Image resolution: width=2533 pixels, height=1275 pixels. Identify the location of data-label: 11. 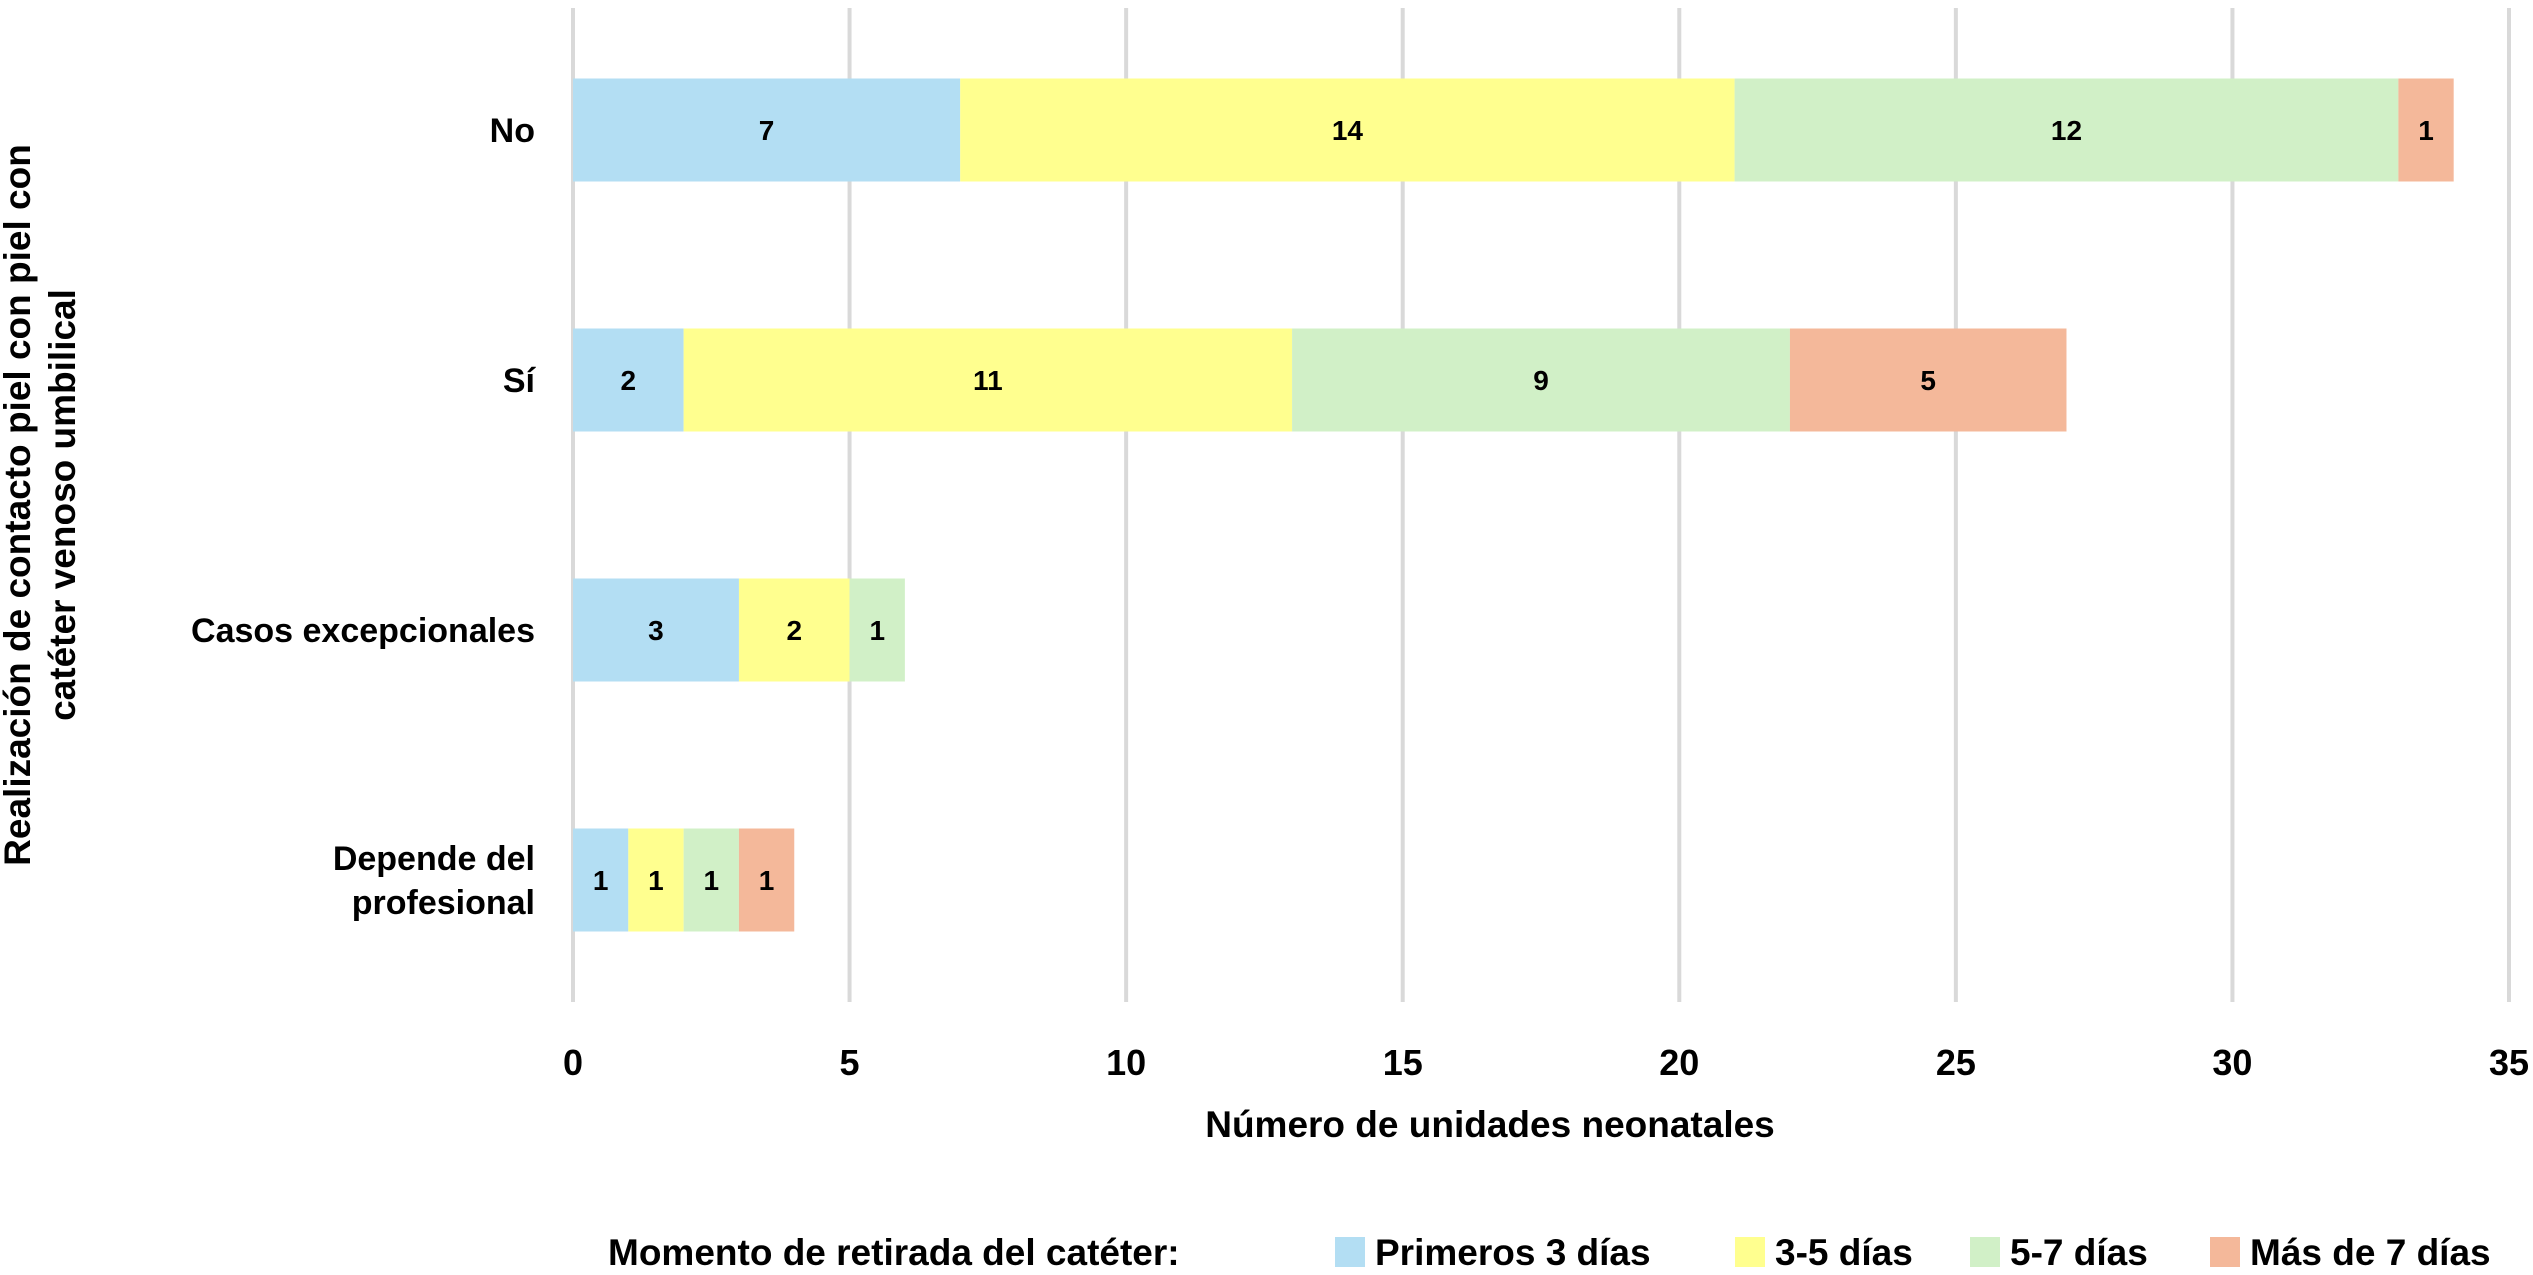
(988, 380).